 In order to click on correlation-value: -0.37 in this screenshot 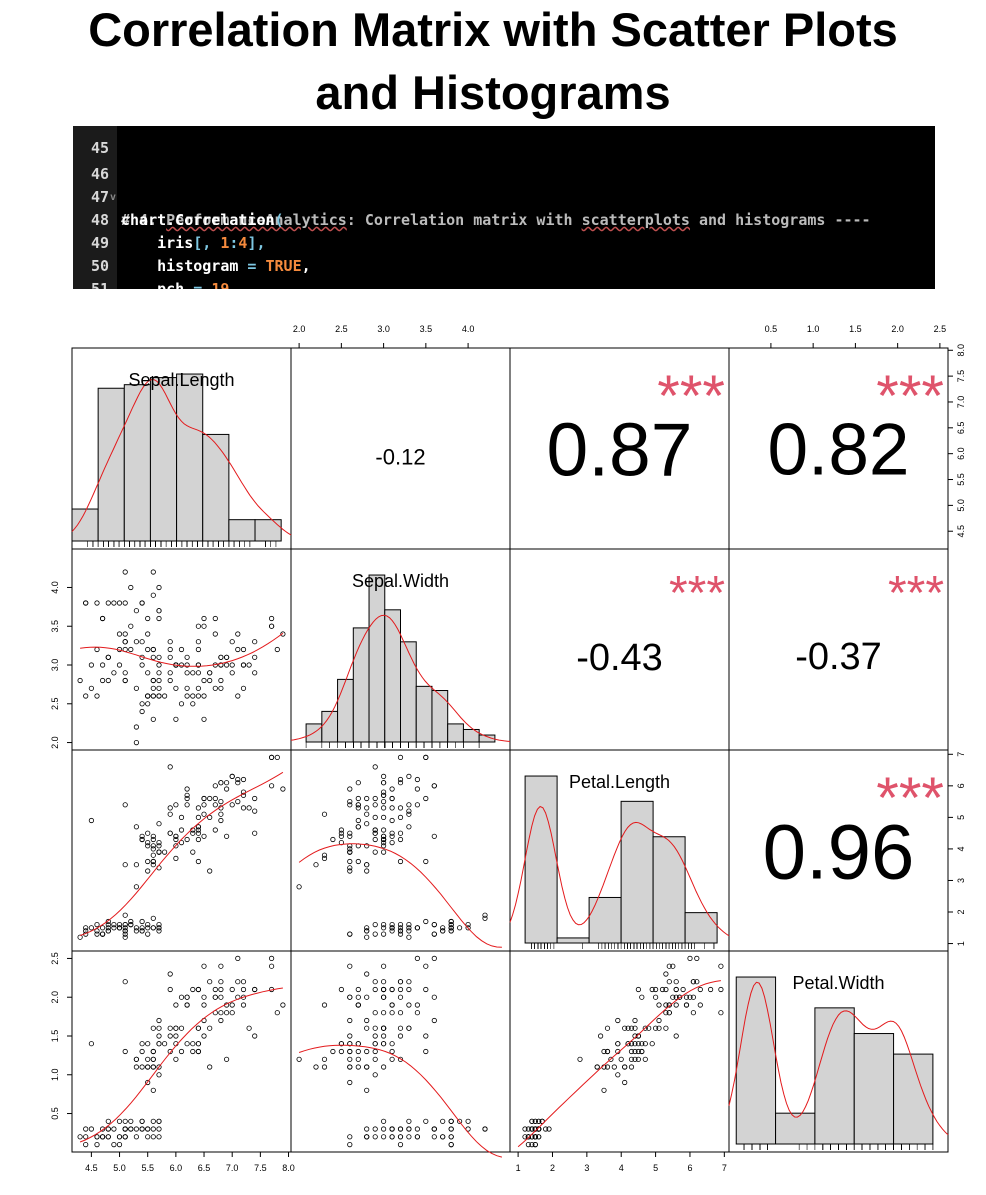, I will do `click(838, 657)`.